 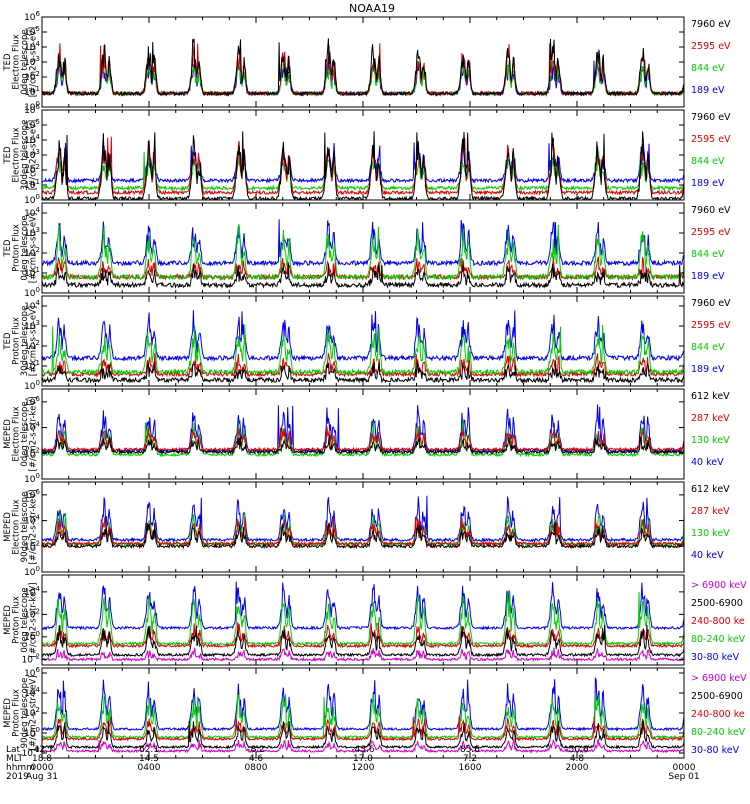 I want to click on x-axis-value: -42.7, so click(x=41, y=750).